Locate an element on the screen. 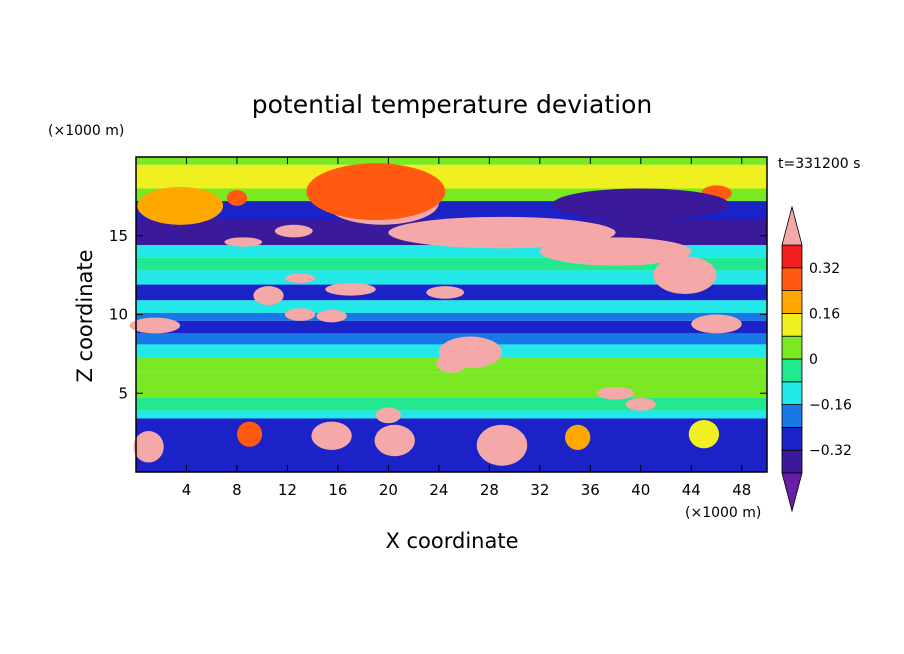 This screenshot has height=654, width=904. x-tick-label: 28 is located at coordinates (489, 490).